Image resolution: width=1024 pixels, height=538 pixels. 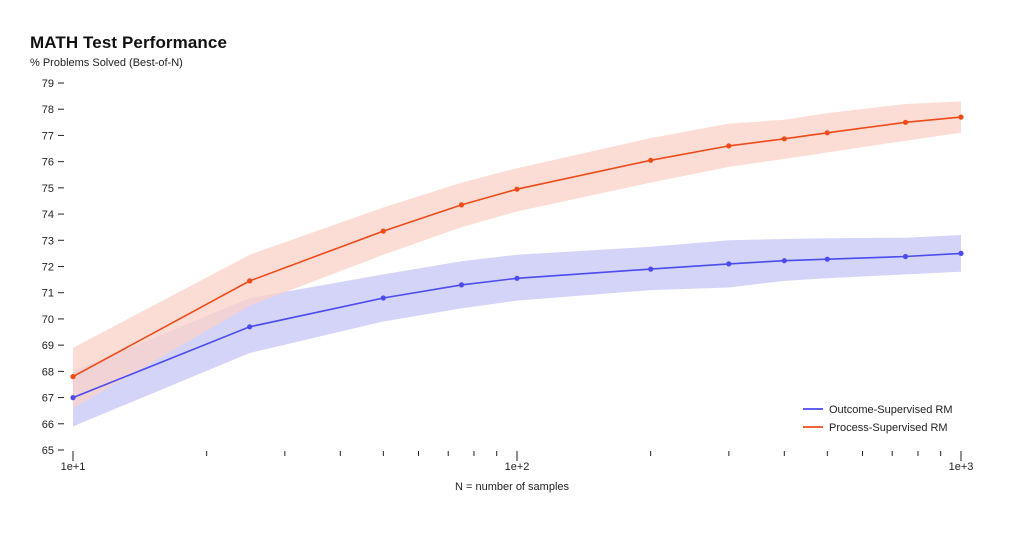 I want to click on y-tick-label: 75, so click(x=48, y=189).